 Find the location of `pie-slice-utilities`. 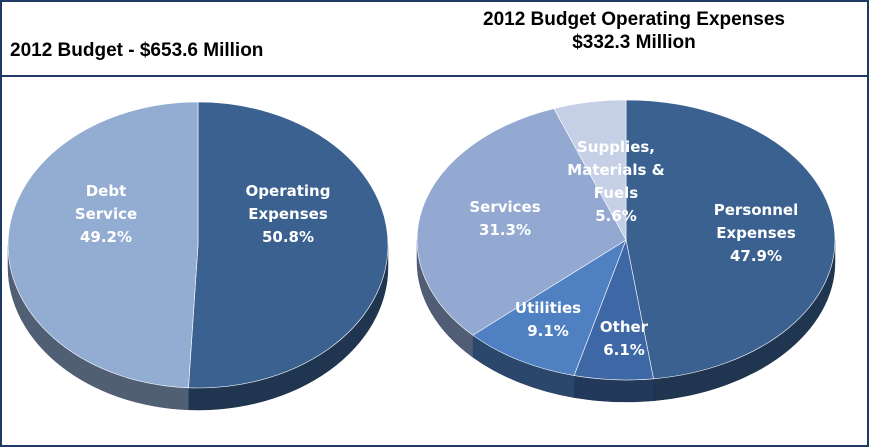

pie-slice-utilities is located at coordinates (549, 307).